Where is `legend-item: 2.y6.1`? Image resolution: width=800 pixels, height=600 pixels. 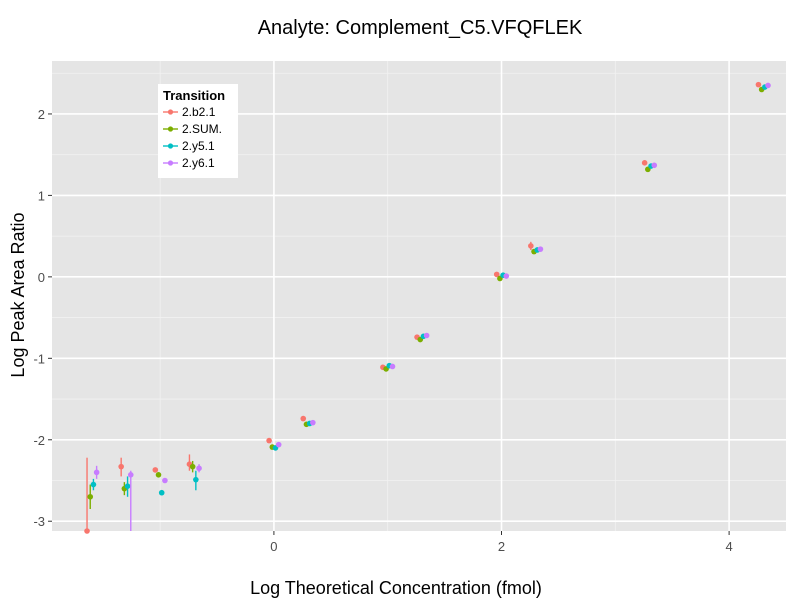
legend-item: 2.y6.1 is located at coordinates (189, 163).